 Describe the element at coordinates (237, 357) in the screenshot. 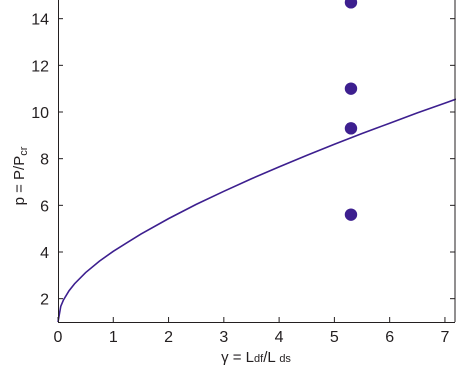

I see `x-axis-label-prefix: γ = L` at that location.